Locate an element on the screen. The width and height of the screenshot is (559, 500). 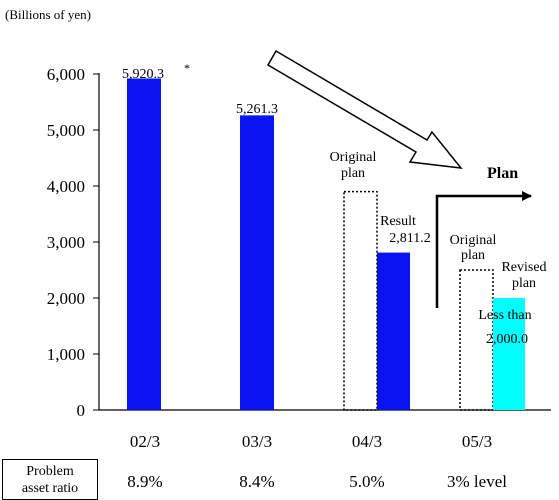
ratio-value: 3% level is located at coordinates (477, 481).